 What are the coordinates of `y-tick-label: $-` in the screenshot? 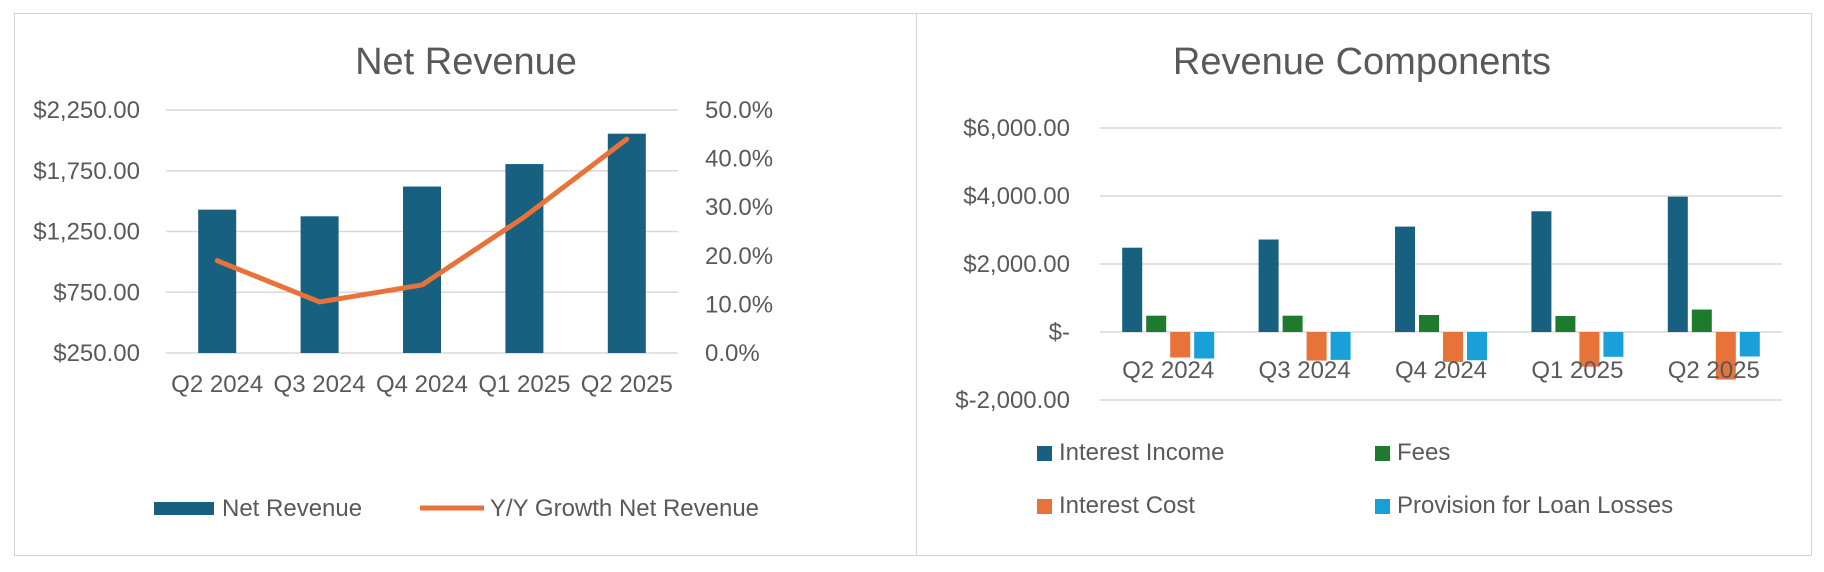 It's located at (1059, 332).